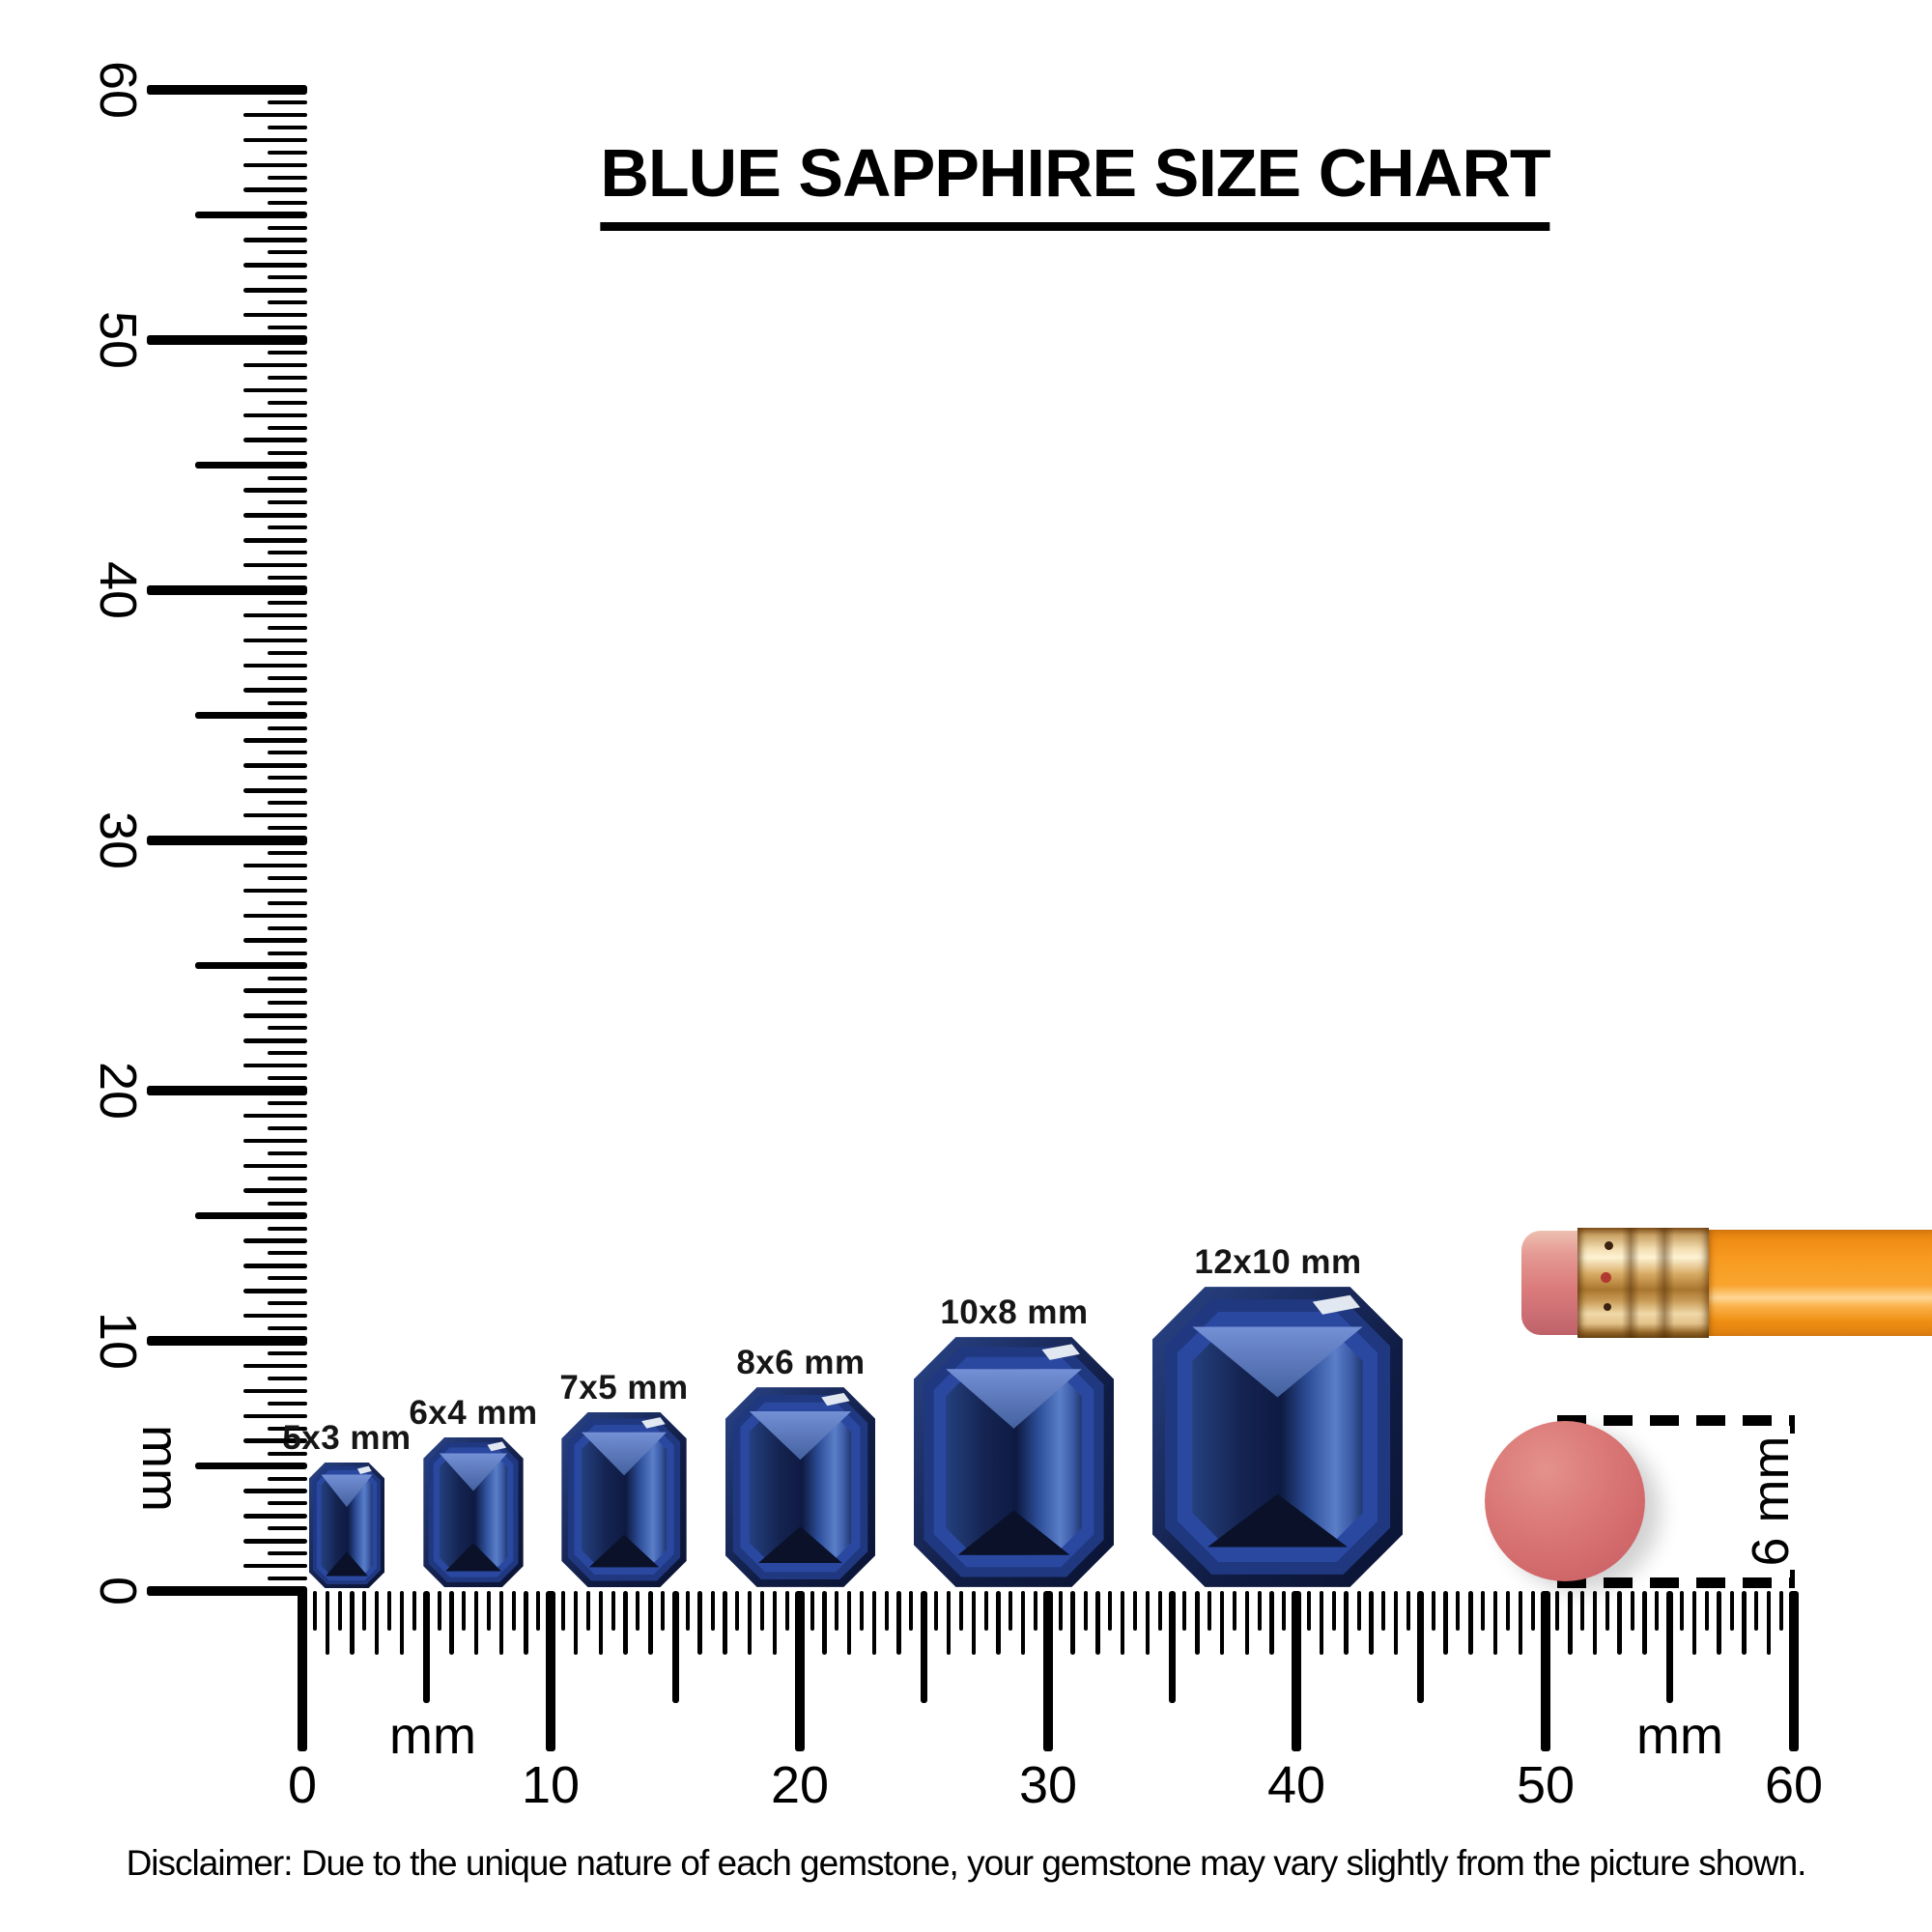  What do you see at coordinates (287, 452) in the screenshot?
I see `v-tick-45.5mm` at bounding box center [287, 452].